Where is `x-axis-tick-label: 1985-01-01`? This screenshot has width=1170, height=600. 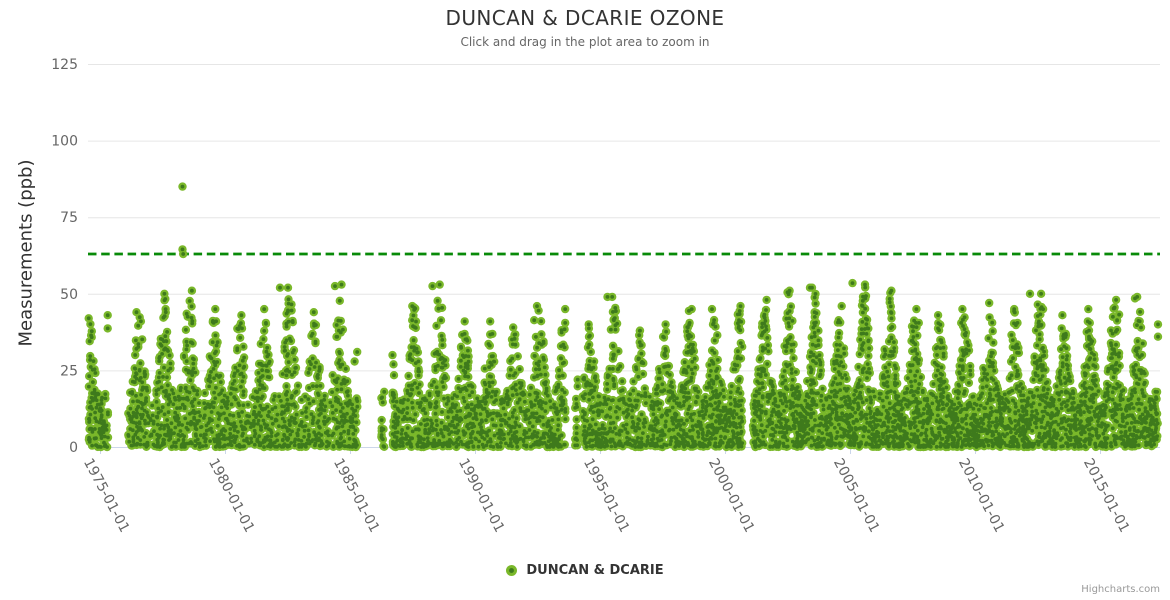 x-axis-tick-label: 1985-01-01 is located at coordinates (356, 495).